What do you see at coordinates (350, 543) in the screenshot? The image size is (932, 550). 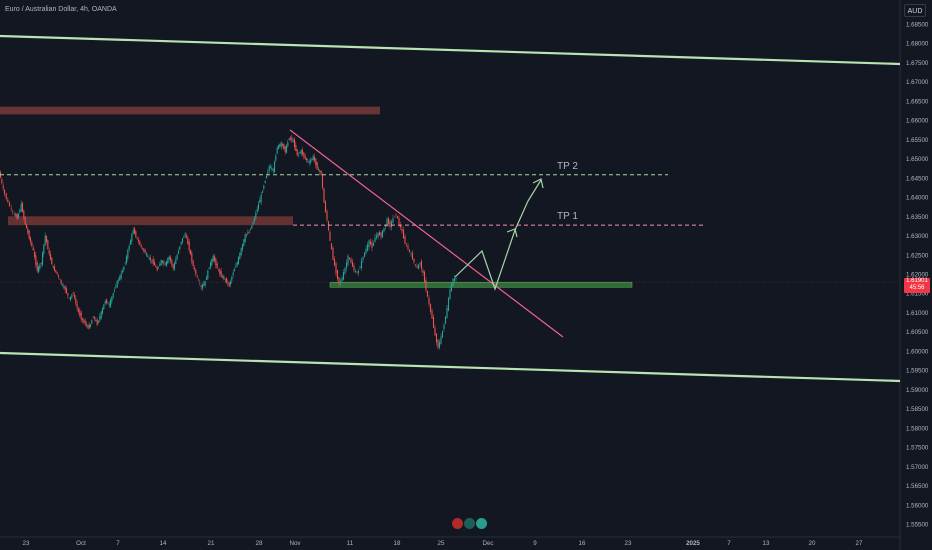 I see `time-tick-label: 11` at bounding box center [350, 543].